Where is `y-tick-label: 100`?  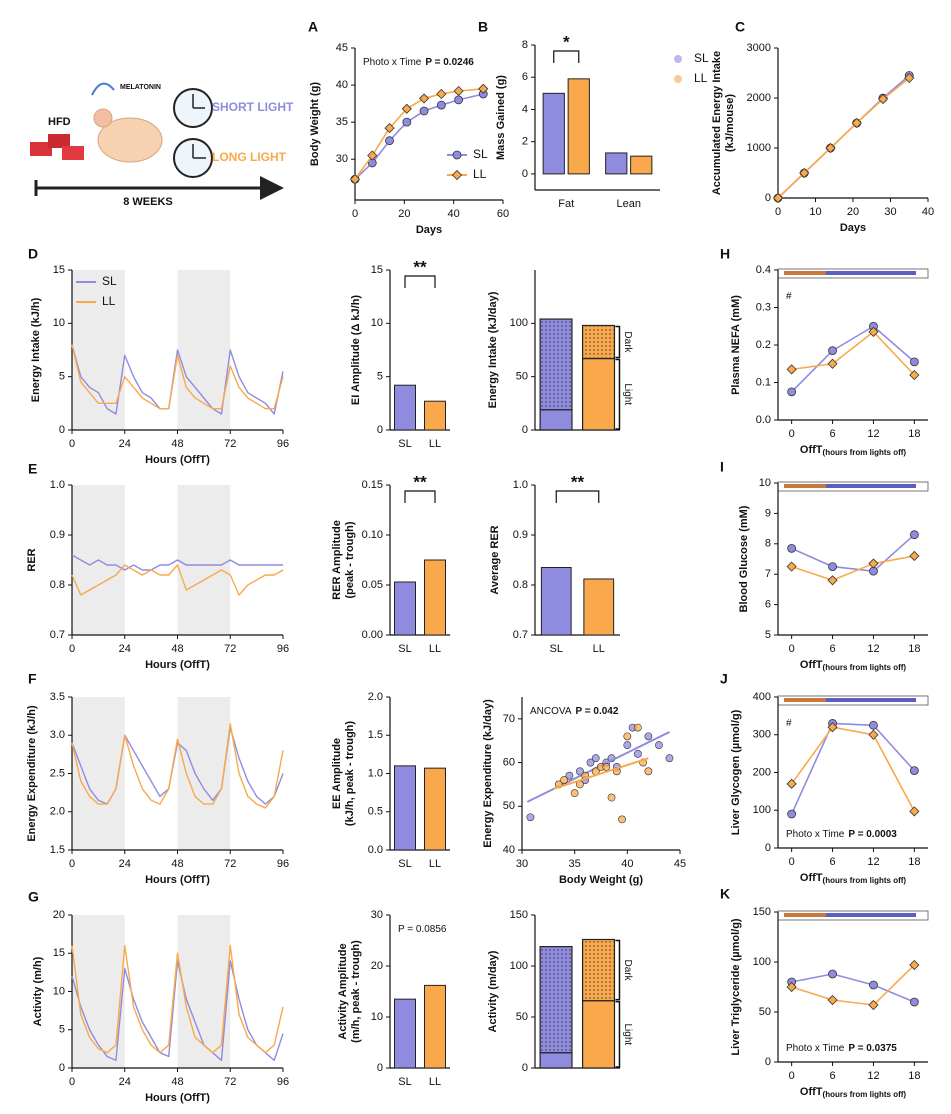
y-tick-label: 100 is located at coordinates (762, 962).